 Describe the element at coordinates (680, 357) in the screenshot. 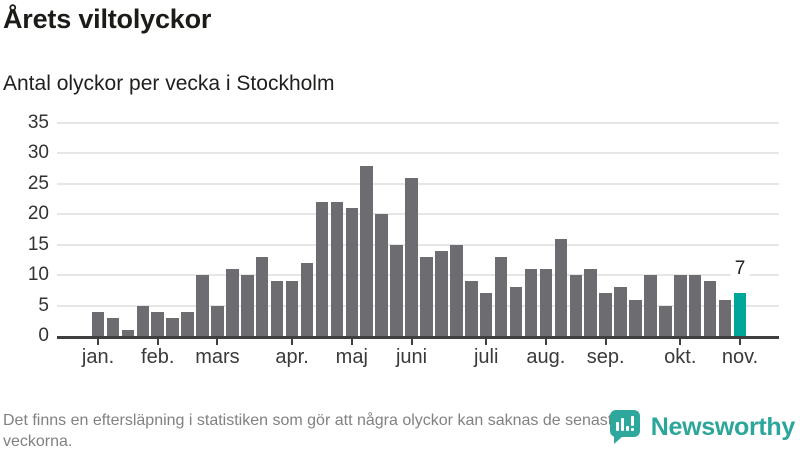

I see `x-axis-label-okt: okt.` at that location.